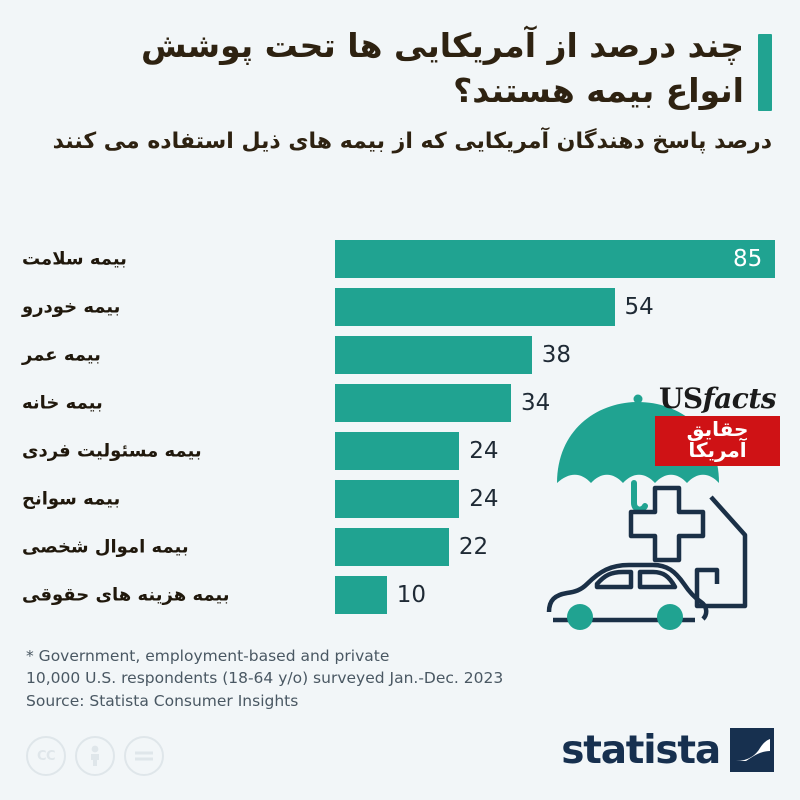 This screenshot has width=800, height=800. I want to click on bar-row: بیمه هزینه های حقوقی 10, so click(400, 595).